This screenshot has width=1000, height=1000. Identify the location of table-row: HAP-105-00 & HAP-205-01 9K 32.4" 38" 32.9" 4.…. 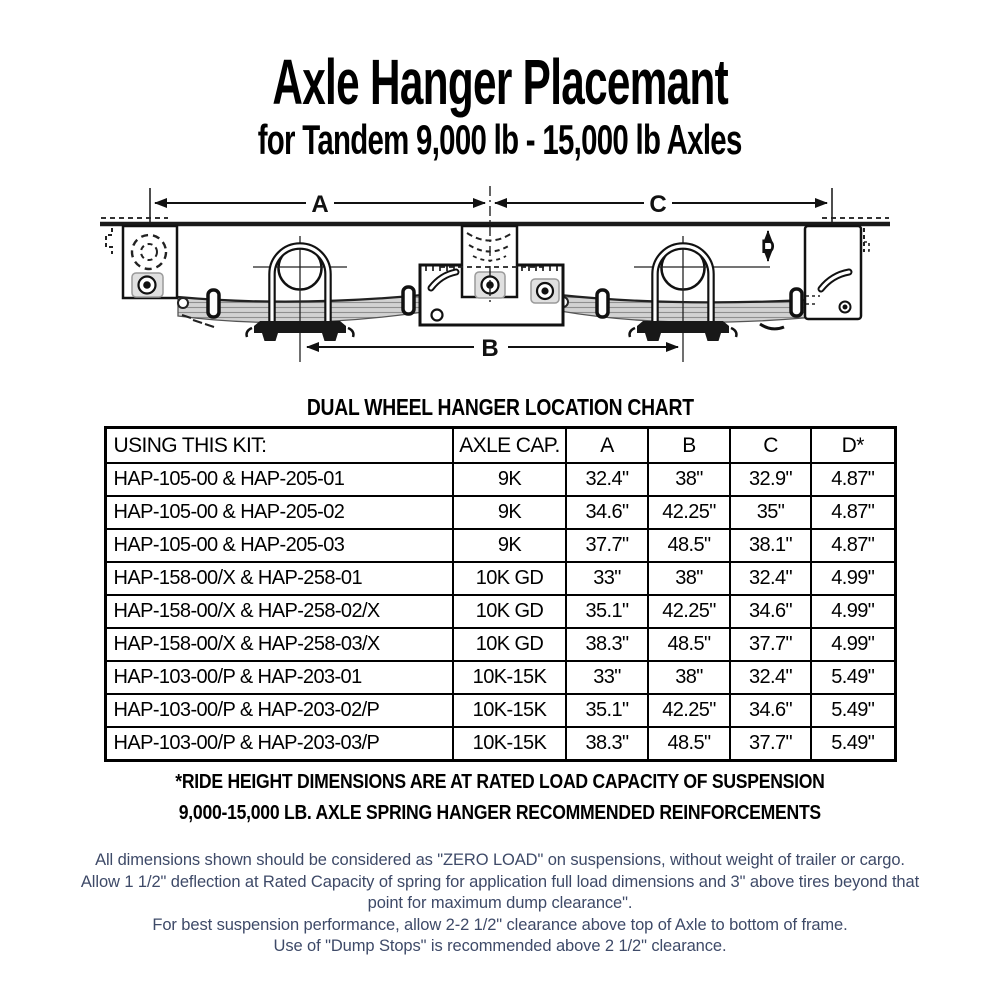
(500, 480).